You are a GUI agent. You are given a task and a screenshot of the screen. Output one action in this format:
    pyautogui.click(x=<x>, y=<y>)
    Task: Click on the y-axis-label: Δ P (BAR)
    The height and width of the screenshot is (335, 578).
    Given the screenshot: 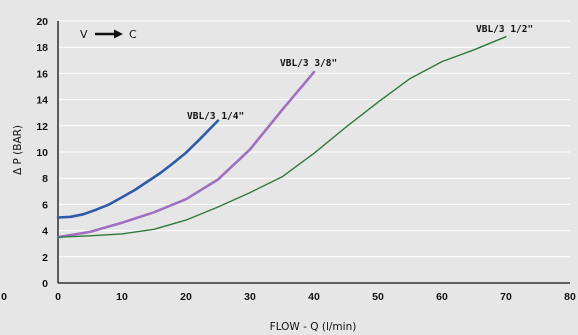 What is the action you would take?
    pyautogui.click(x=18, y=150)
    